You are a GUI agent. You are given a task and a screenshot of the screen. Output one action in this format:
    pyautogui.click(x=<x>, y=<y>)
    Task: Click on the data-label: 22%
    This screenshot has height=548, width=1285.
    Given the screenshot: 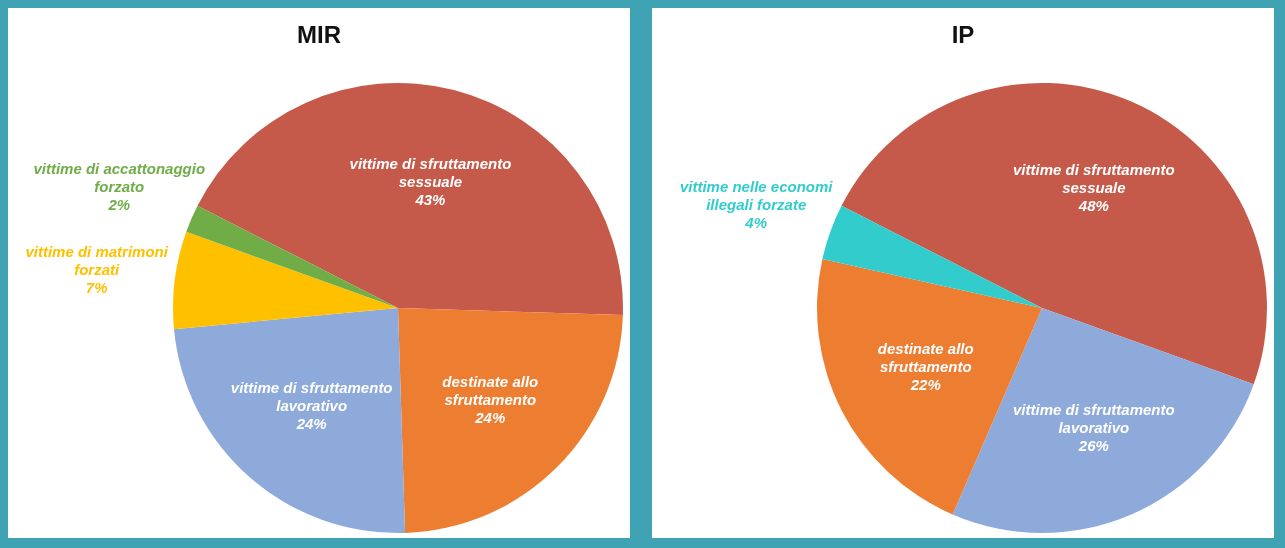 What is the action you would take?
    pyautogui.click(x=925, y=385)
    